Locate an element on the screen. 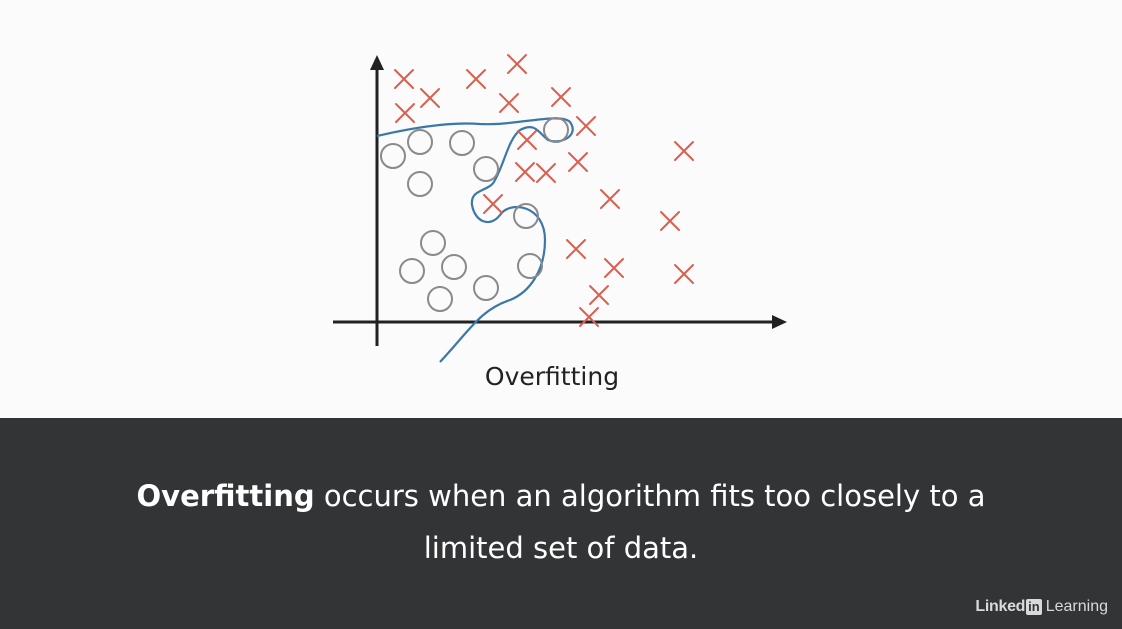 This screenshot has width=1122, height=629. class-a-points is located at coordinates (544, 190).